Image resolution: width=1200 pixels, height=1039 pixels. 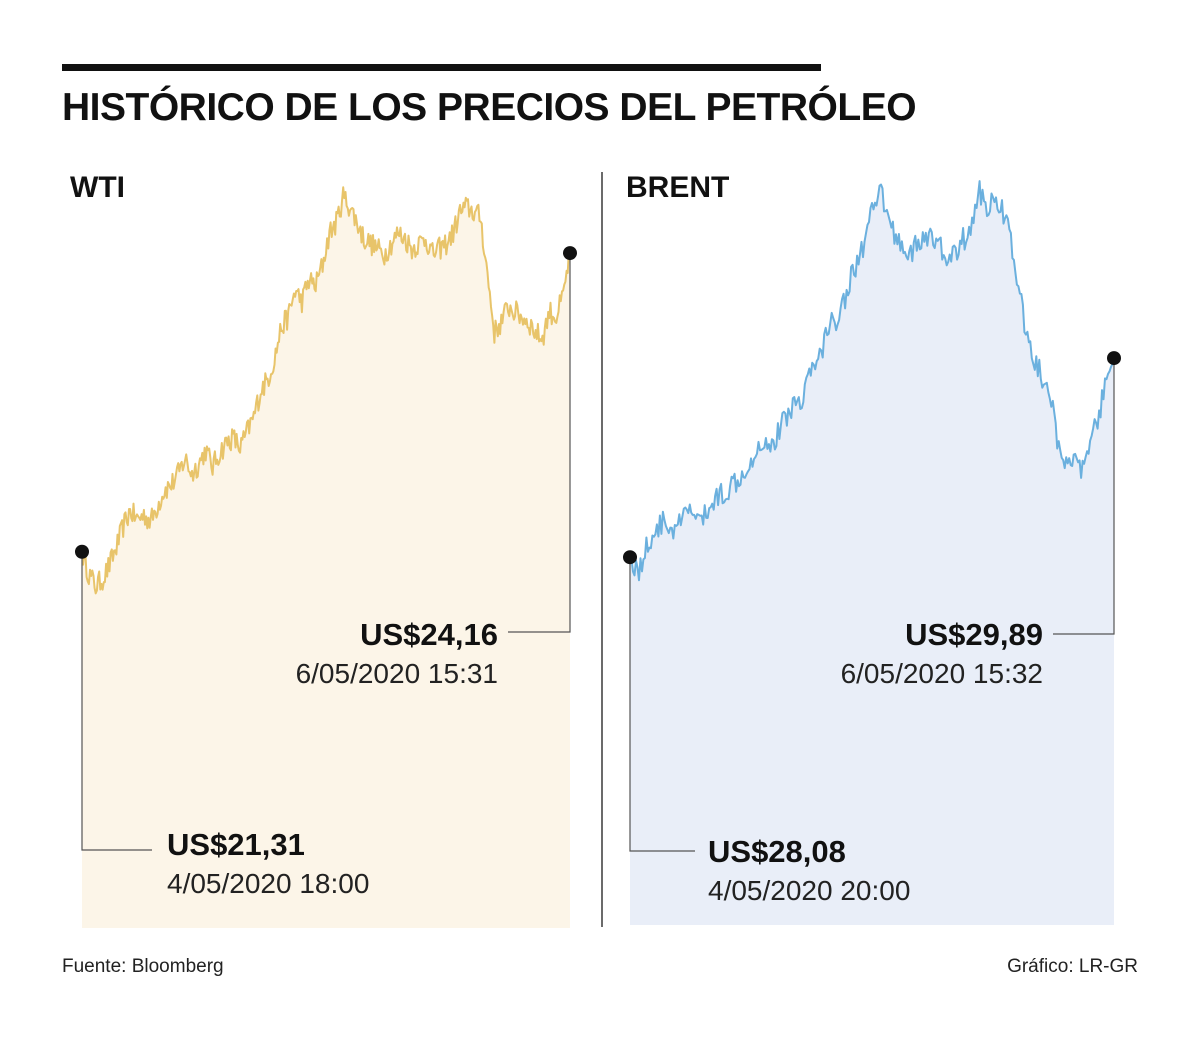 I want to click on brent-end-date: 6/05/2020 15:32, so click(x=942, y=673).